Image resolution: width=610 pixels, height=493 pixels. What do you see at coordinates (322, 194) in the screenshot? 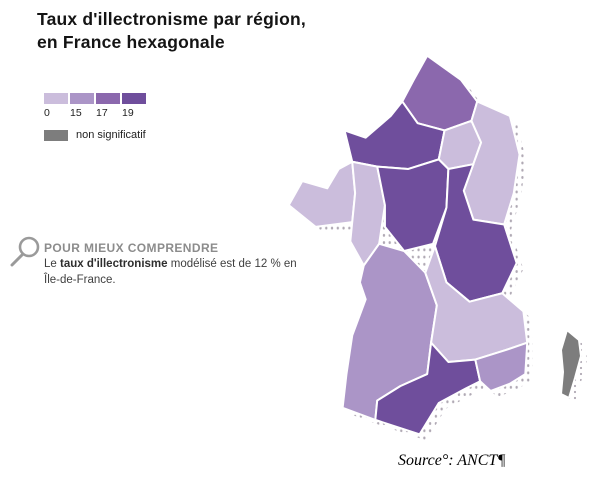
I see `region-bretagne` at bounding box center [322, 194].